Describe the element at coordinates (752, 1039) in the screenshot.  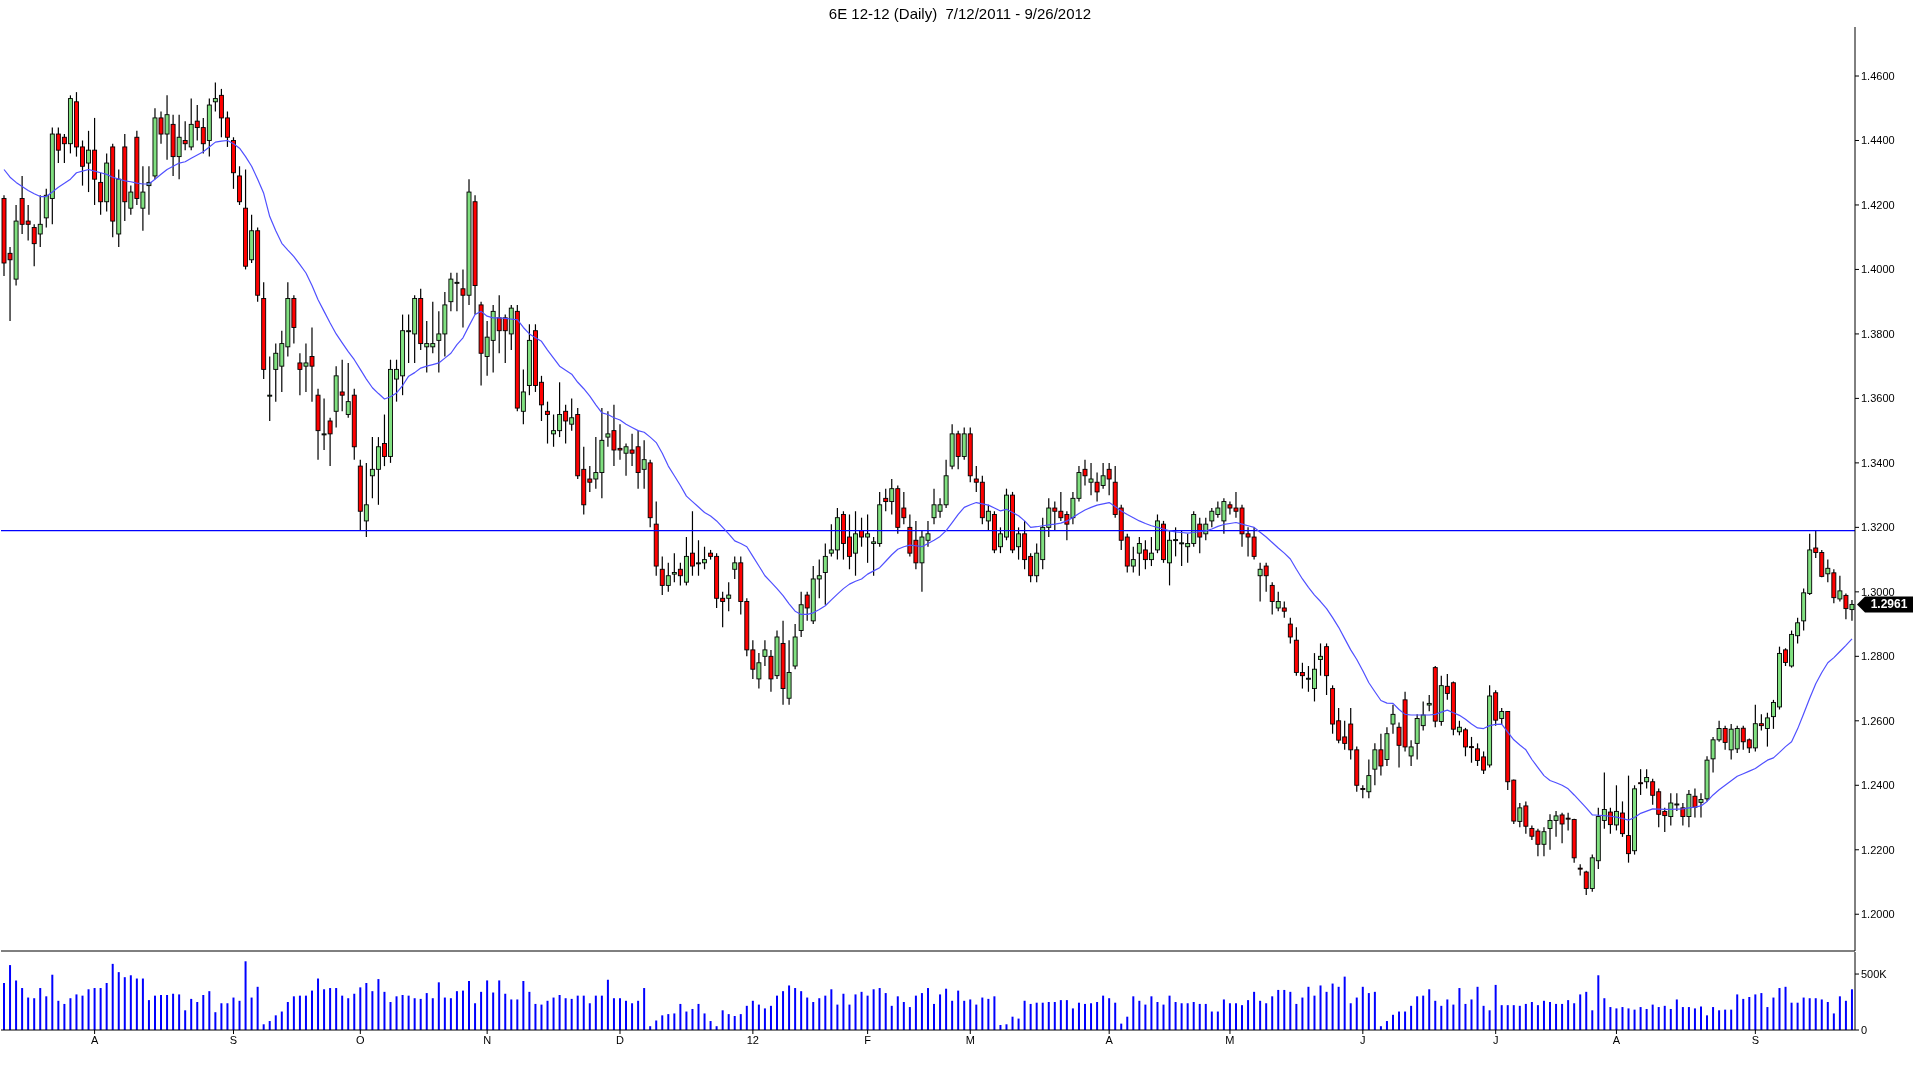
I see `x-tick-label: 12` at that location.